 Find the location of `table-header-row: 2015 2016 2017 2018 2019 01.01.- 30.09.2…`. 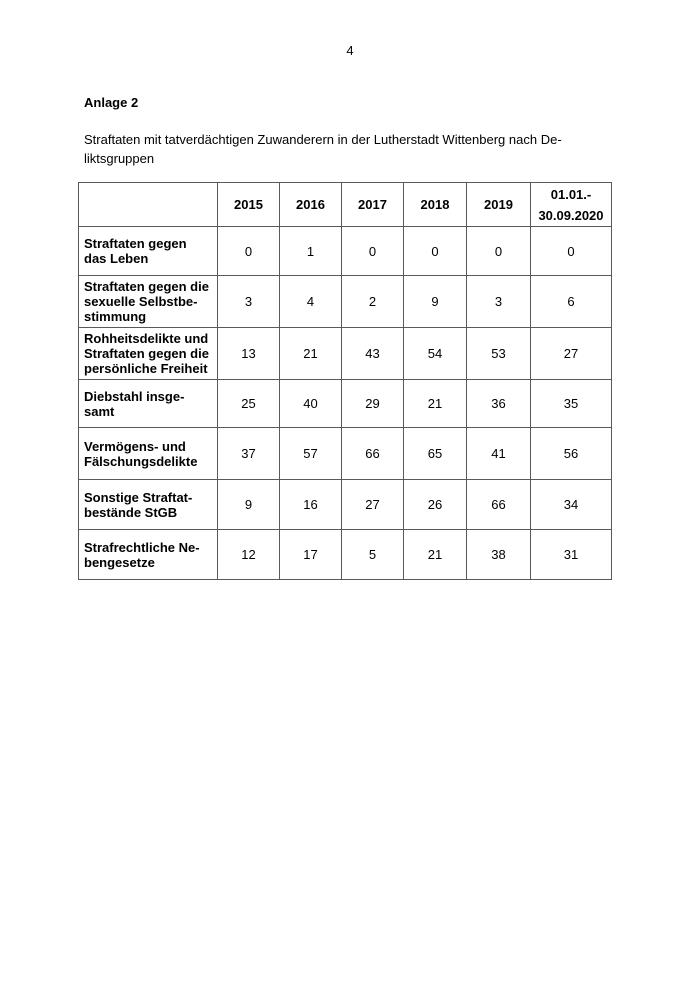

table-header-row: 2015 2016 2017 2018 2019 01.01.- 30.09.2… is located at coordinates (345, 204).